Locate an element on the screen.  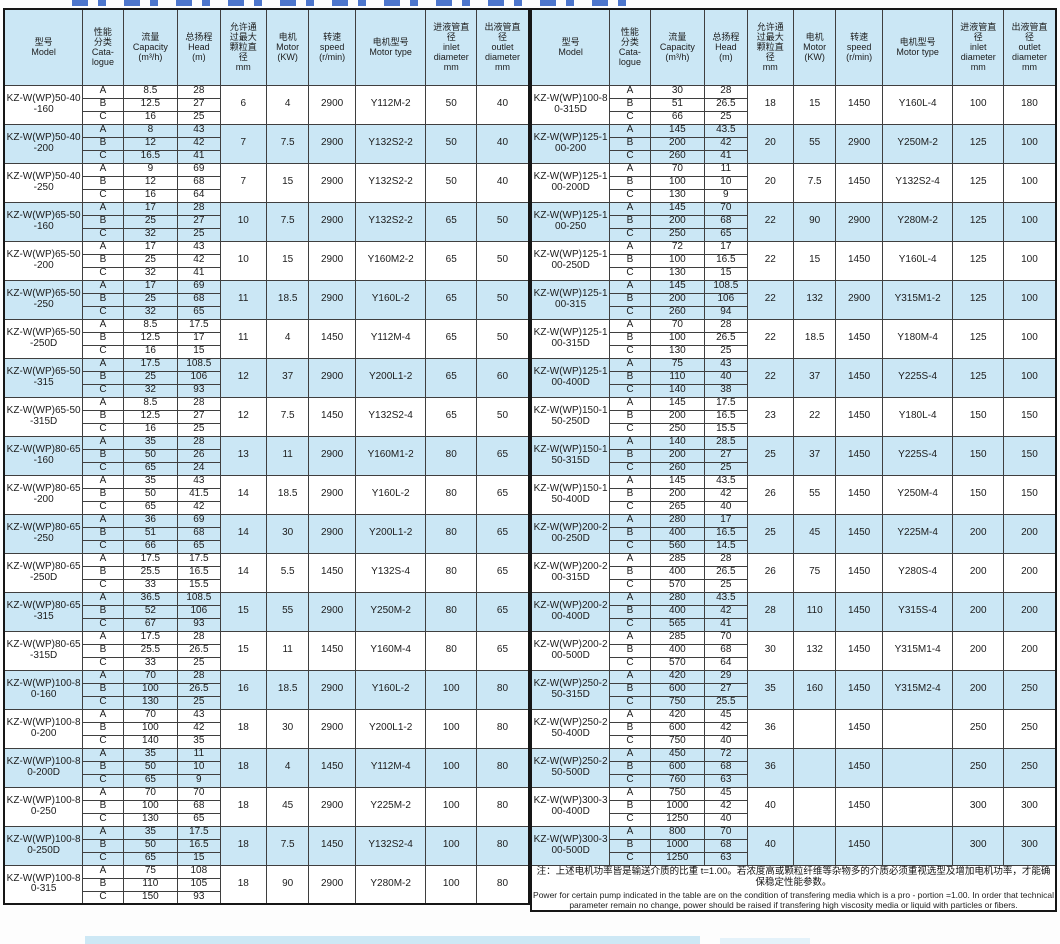
head-cell: 108 is located at coordinates (199, 871).